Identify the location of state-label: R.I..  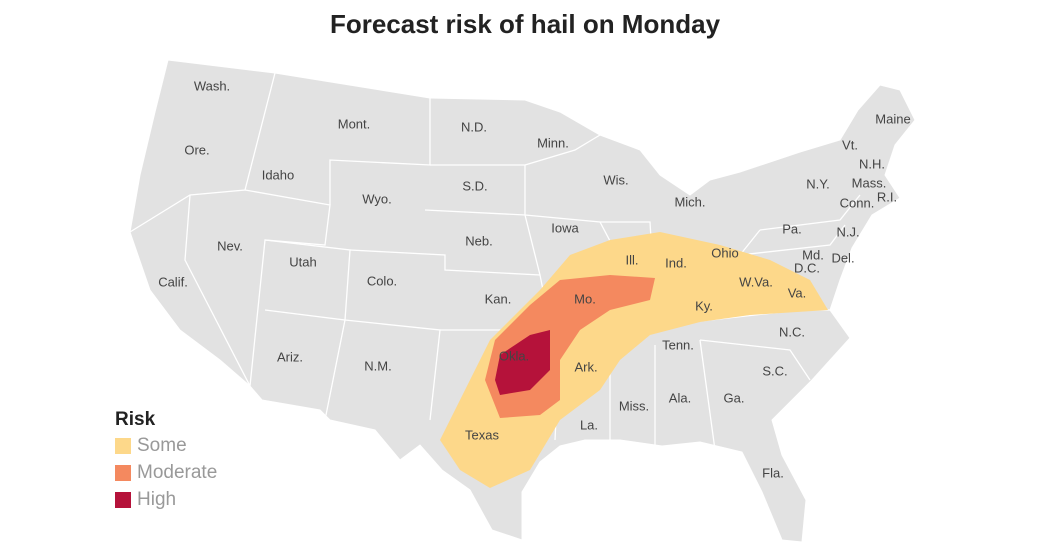
(887, 196).